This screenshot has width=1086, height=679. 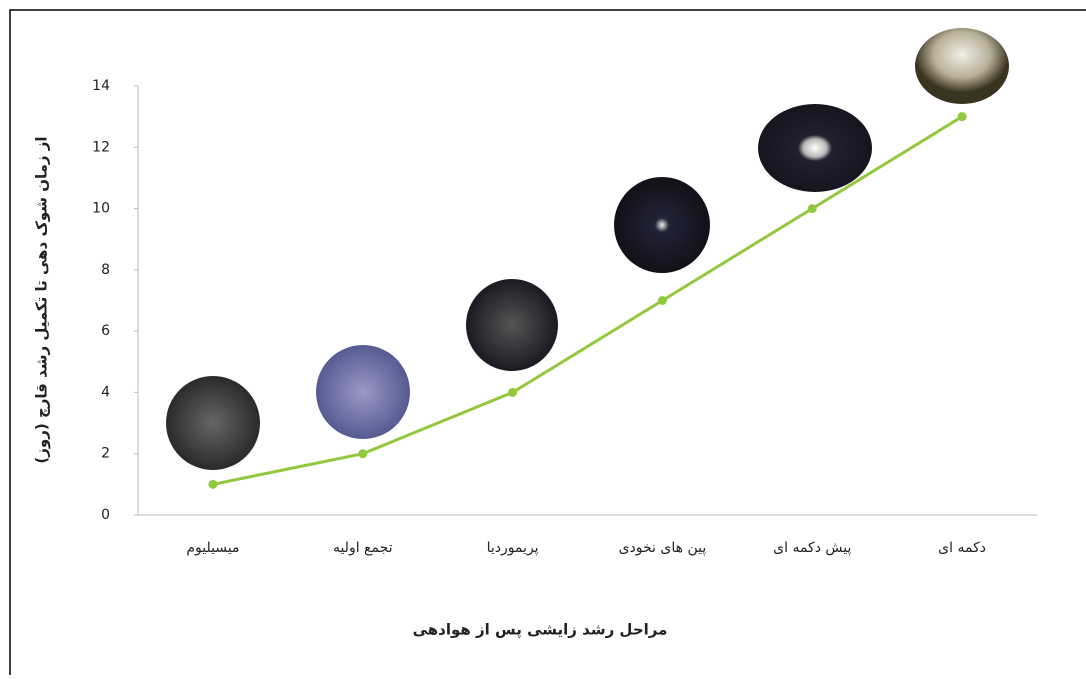 What do you see at coordinates (363, 548) in the screenshot?
I see `x-tick-label: تجمع اولیه` at bounding box center [363, 548].